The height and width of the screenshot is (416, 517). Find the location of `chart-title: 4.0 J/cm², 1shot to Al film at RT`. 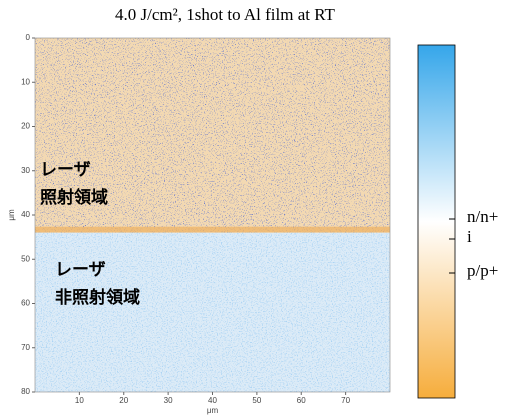

chart-title: 4.0 J/cm², 1shot to Al film at RT is located at coordinates (225, 14).